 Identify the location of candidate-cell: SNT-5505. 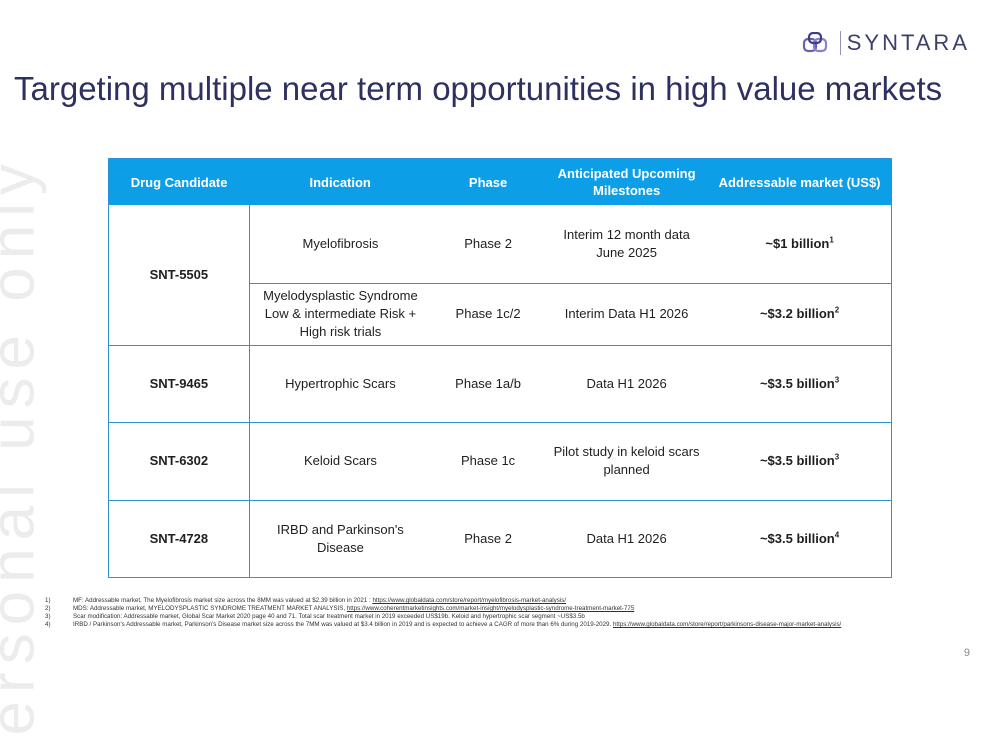
(179, 275).